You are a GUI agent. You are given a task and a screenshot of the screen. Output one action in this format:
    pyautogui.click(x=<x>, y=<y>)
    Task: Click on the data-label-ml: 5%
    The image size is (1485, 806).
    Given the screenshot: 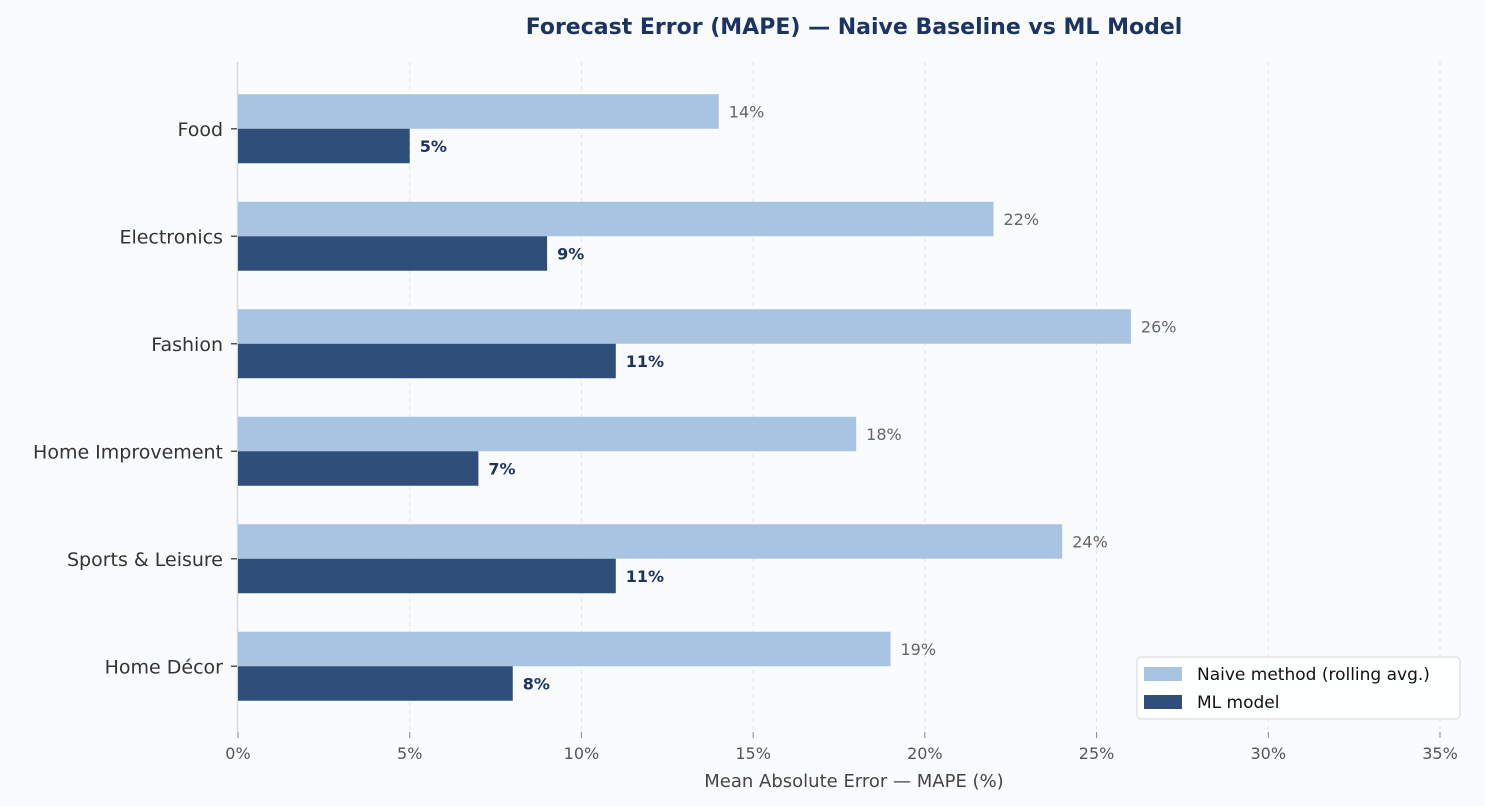 What is the action you would take?
    pyautogui.click(x=433, y=146)
    